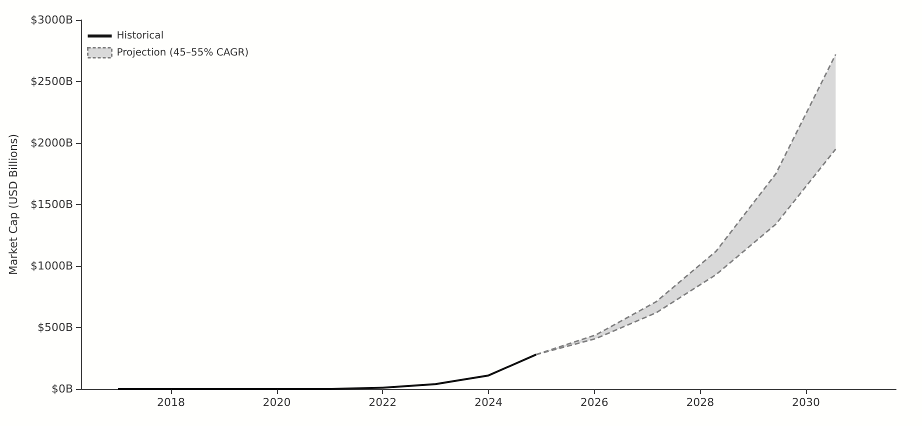 The width and height of the screenshot is (922, 426). Describe the element at coordinates (62, 389) in the screenshot. I see `y-tick-label: $0B` at that location.